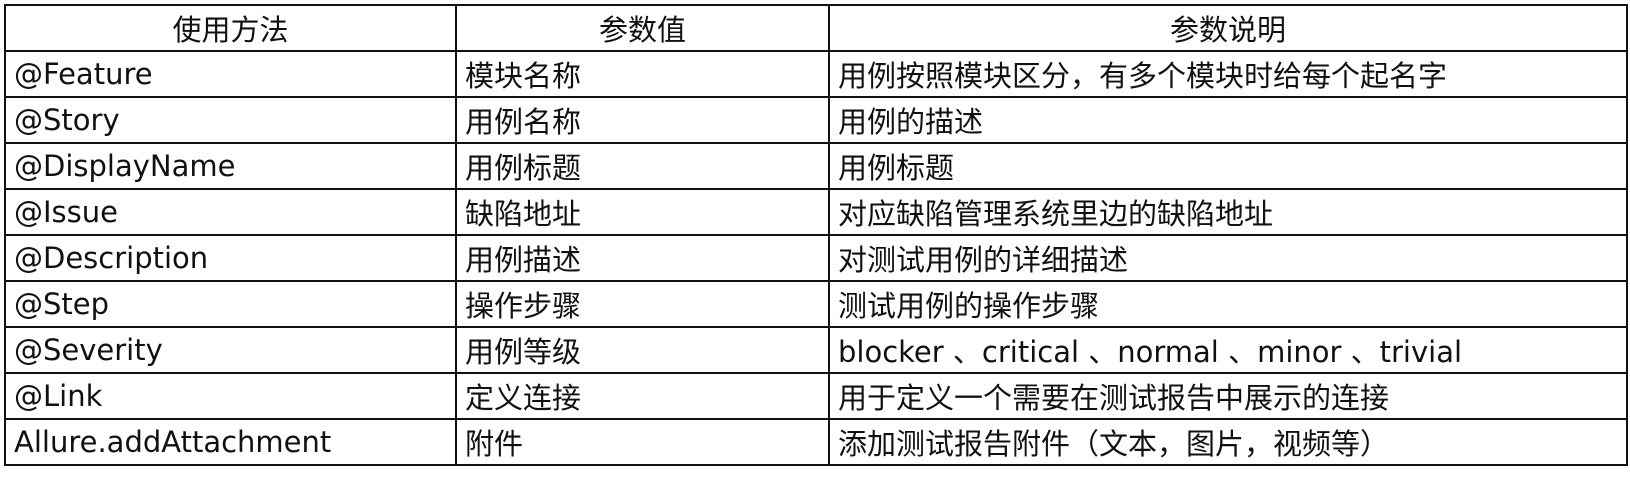 This screenshot has width=1630, height=488. What do you see at coordinates (230, 396) in the screenshot?
I see `cell-usage: @Link` at bounding box center [230, 396].